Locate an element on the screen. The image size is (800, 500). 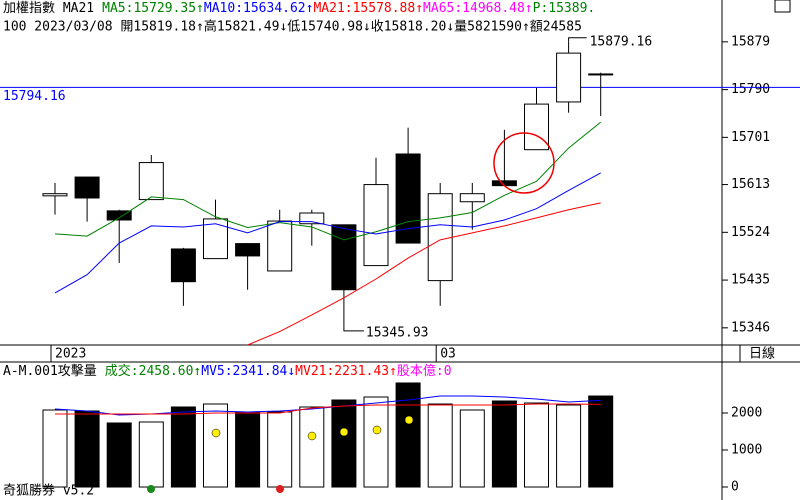
y-tick-label: 15613 is located at coordinates (750, 184).